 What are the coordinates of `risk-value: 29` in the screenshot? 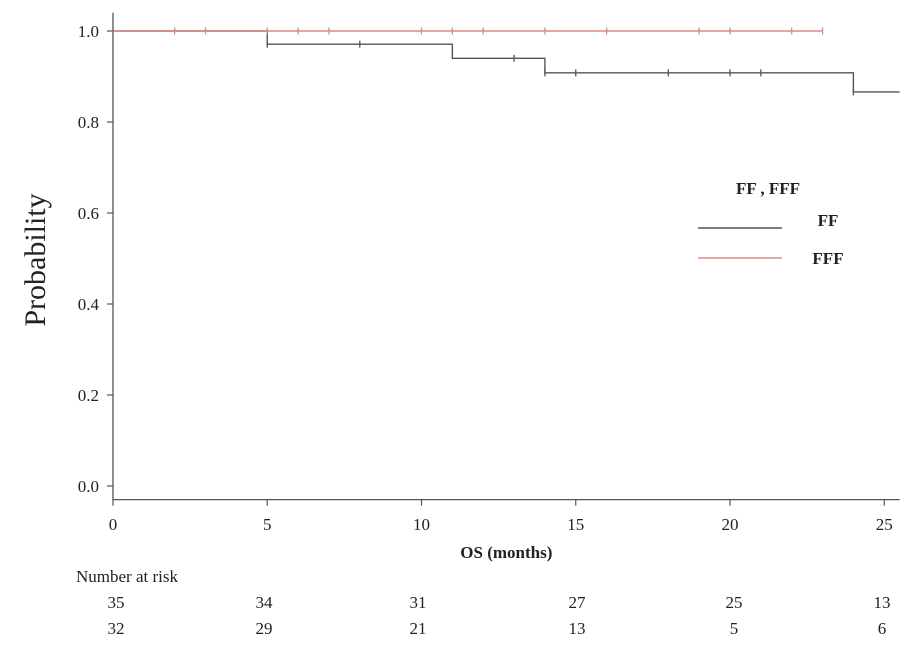 It's located at (264, 628).